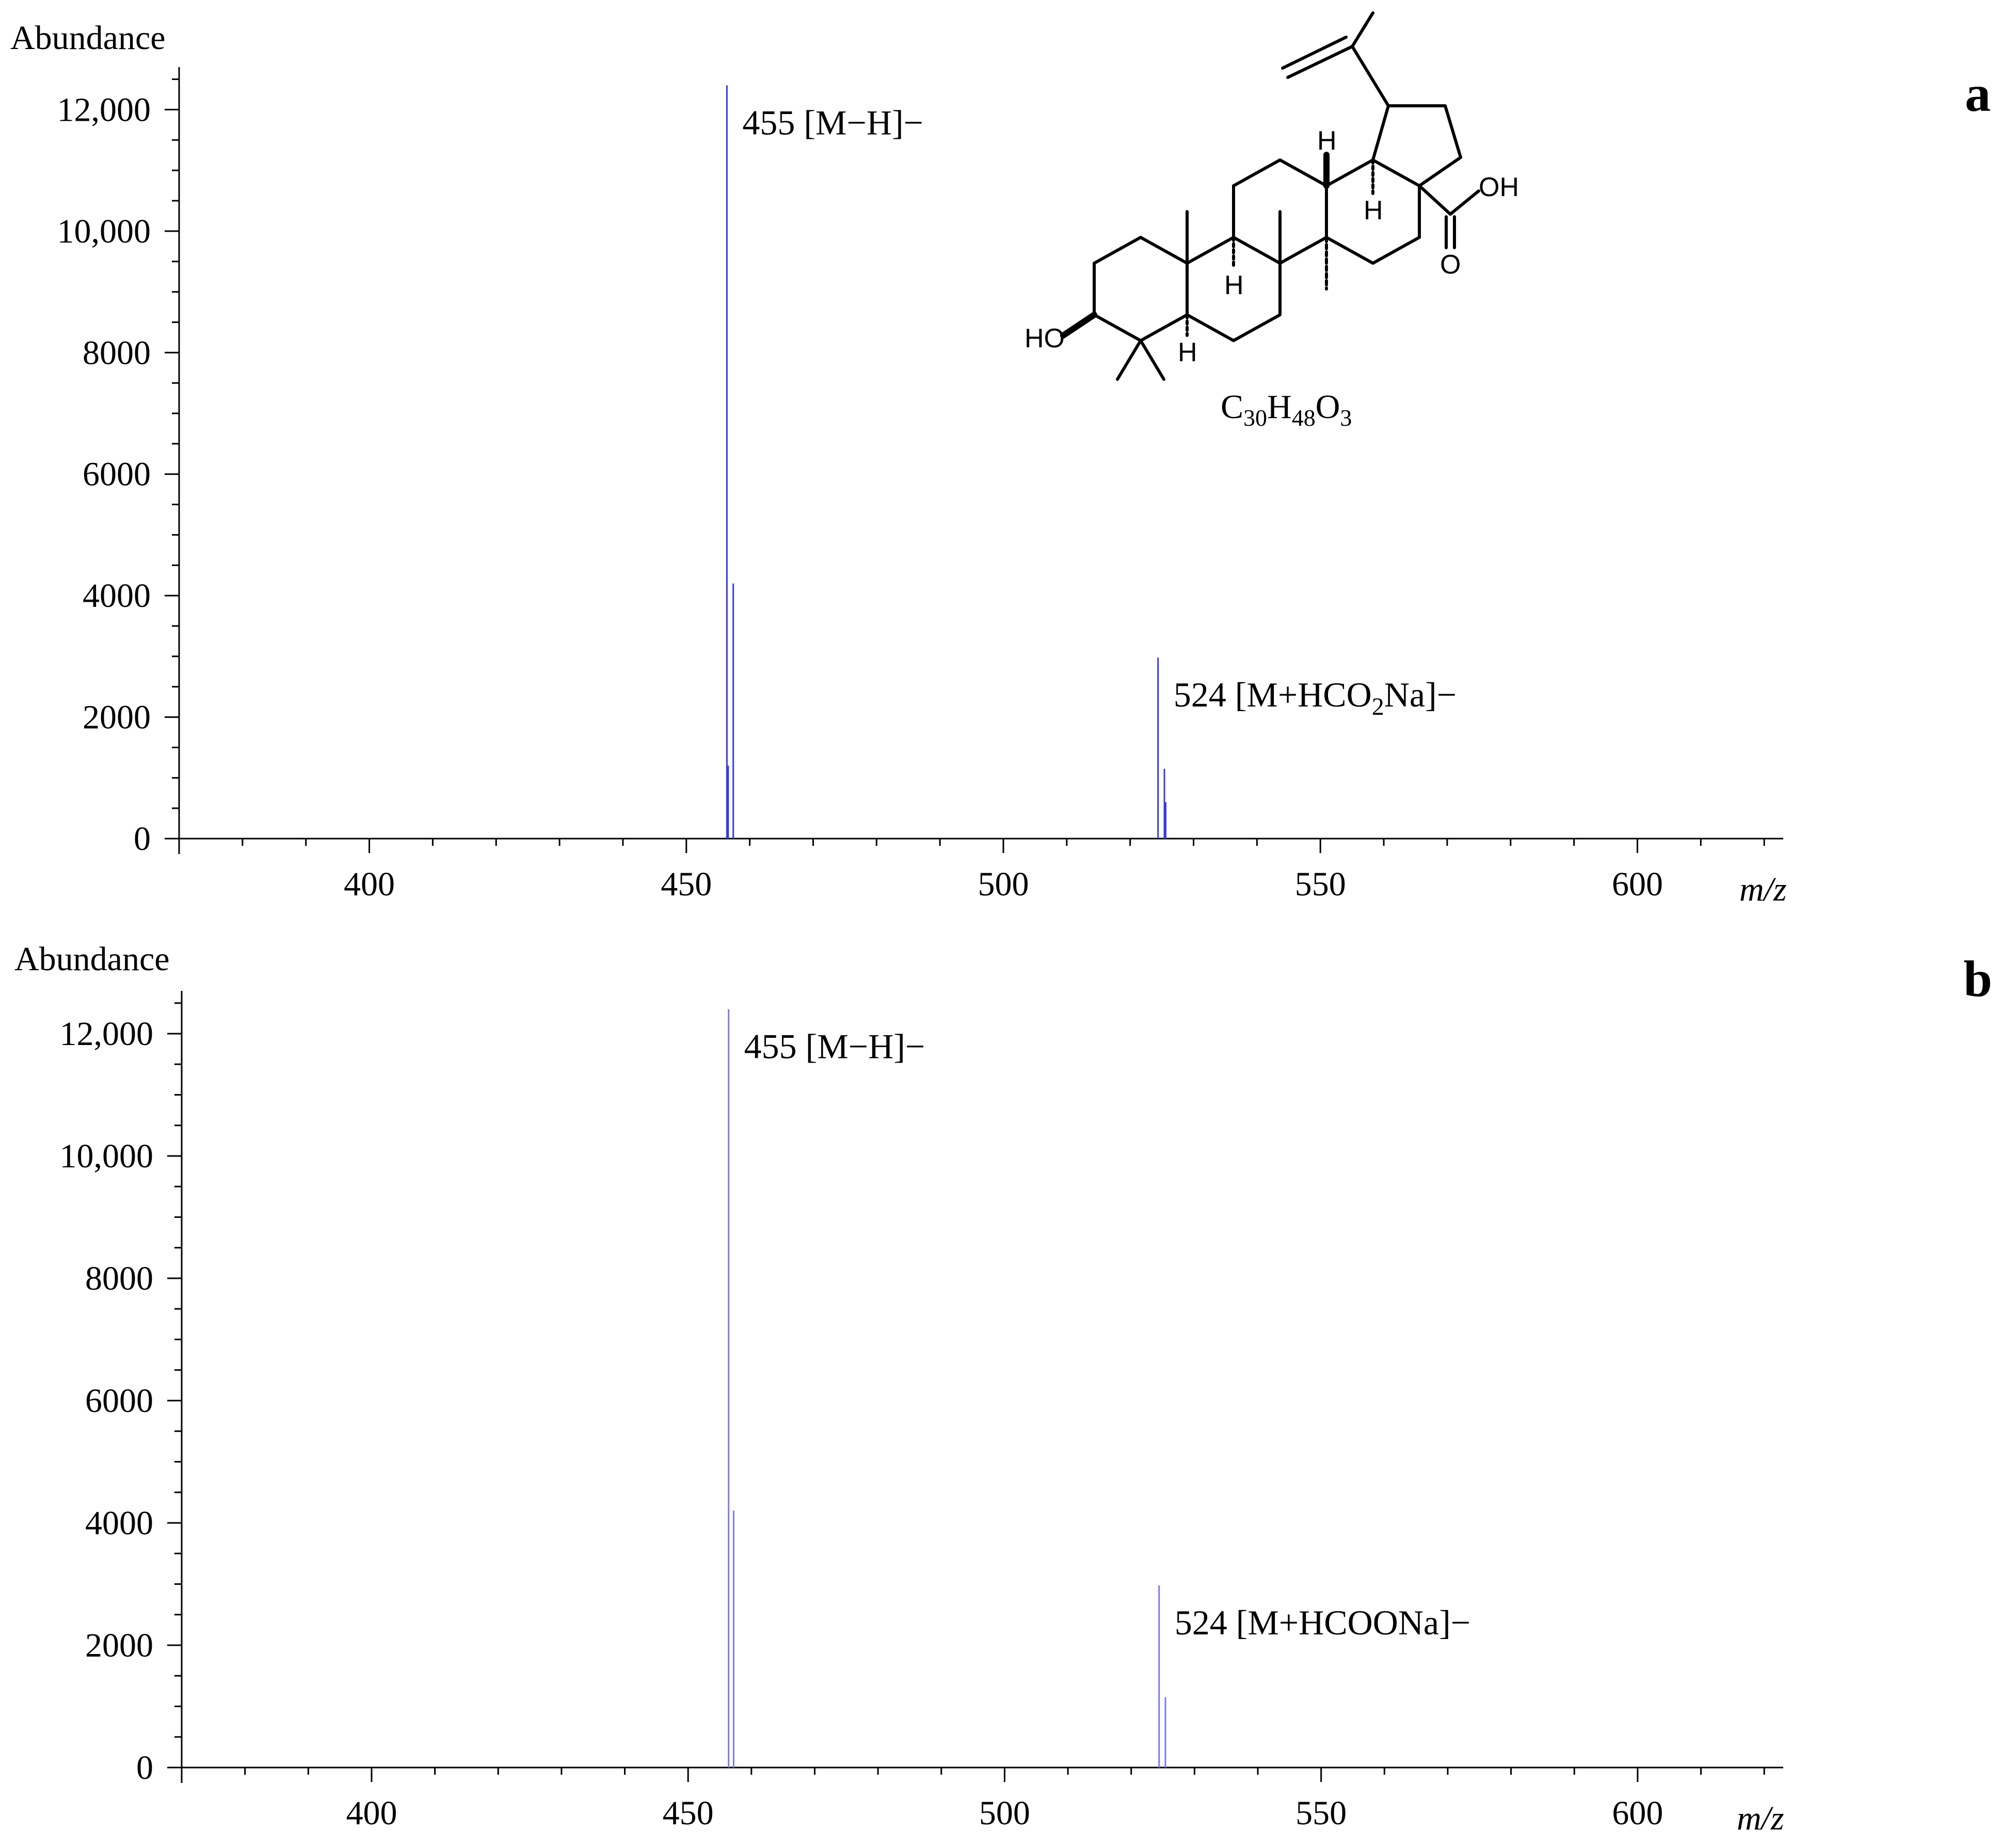 The height and width of the screenshot is (1847, 2016). I want to click on h-label-c18: H, so click(1327, 141).